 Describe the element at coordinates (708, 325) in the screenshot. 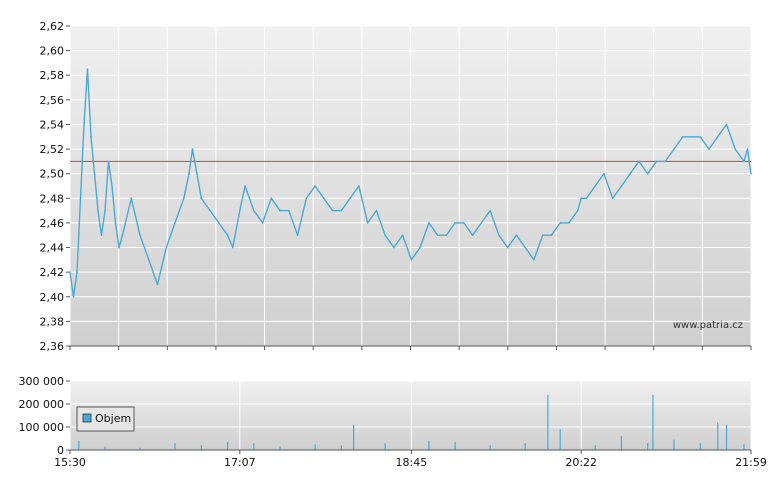

I see `watermark: www.patria.cz` at that location.